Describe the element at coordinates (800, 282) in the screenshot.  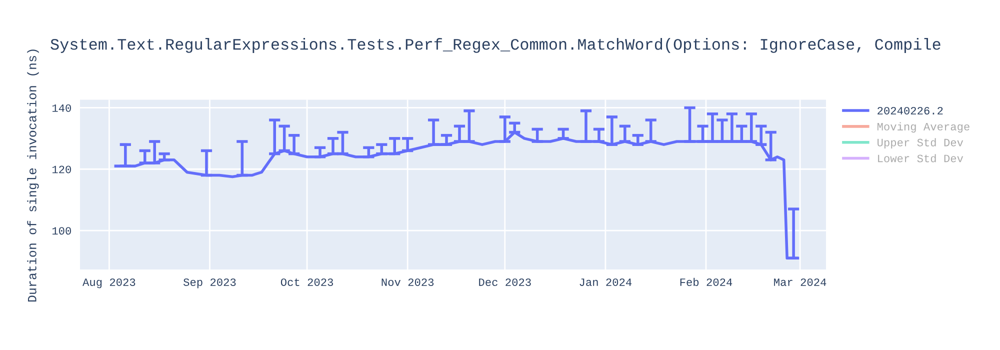
I see `x-tick-label: Mar 2024` at that location.